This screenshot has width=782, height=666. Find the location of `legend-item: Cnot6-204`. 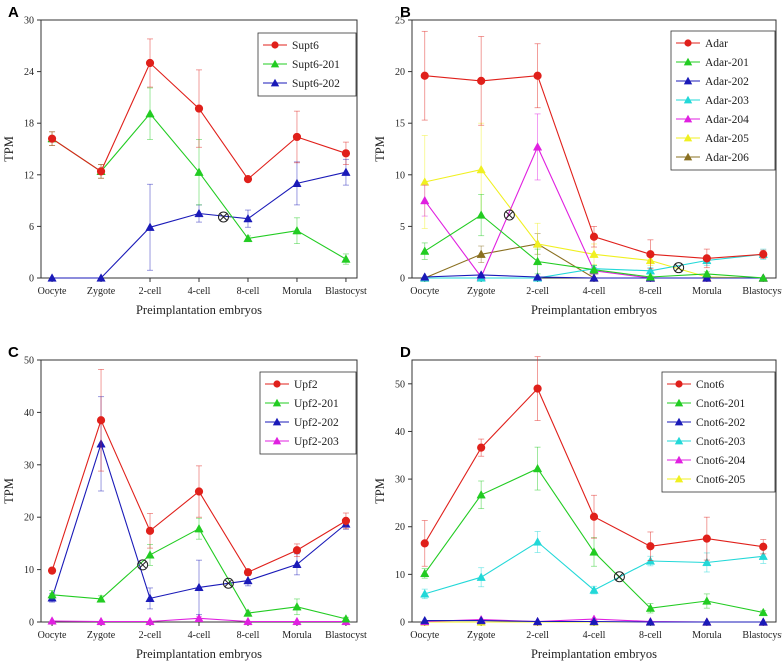

legend-item: Cnot6-204 is located at coordinates (706, 461).